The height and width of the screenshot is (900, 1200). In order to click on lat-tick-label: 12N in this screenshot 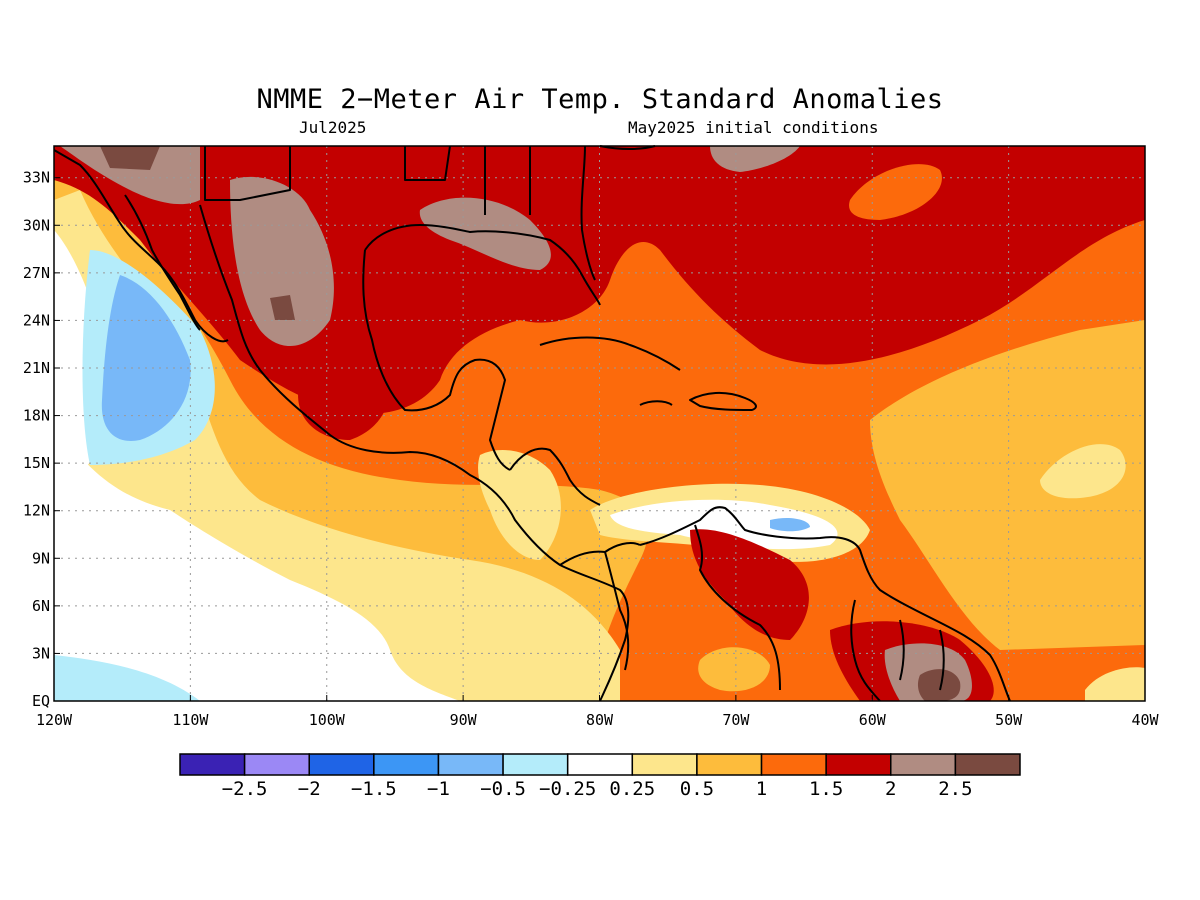, I will do `click(36, 511)`.